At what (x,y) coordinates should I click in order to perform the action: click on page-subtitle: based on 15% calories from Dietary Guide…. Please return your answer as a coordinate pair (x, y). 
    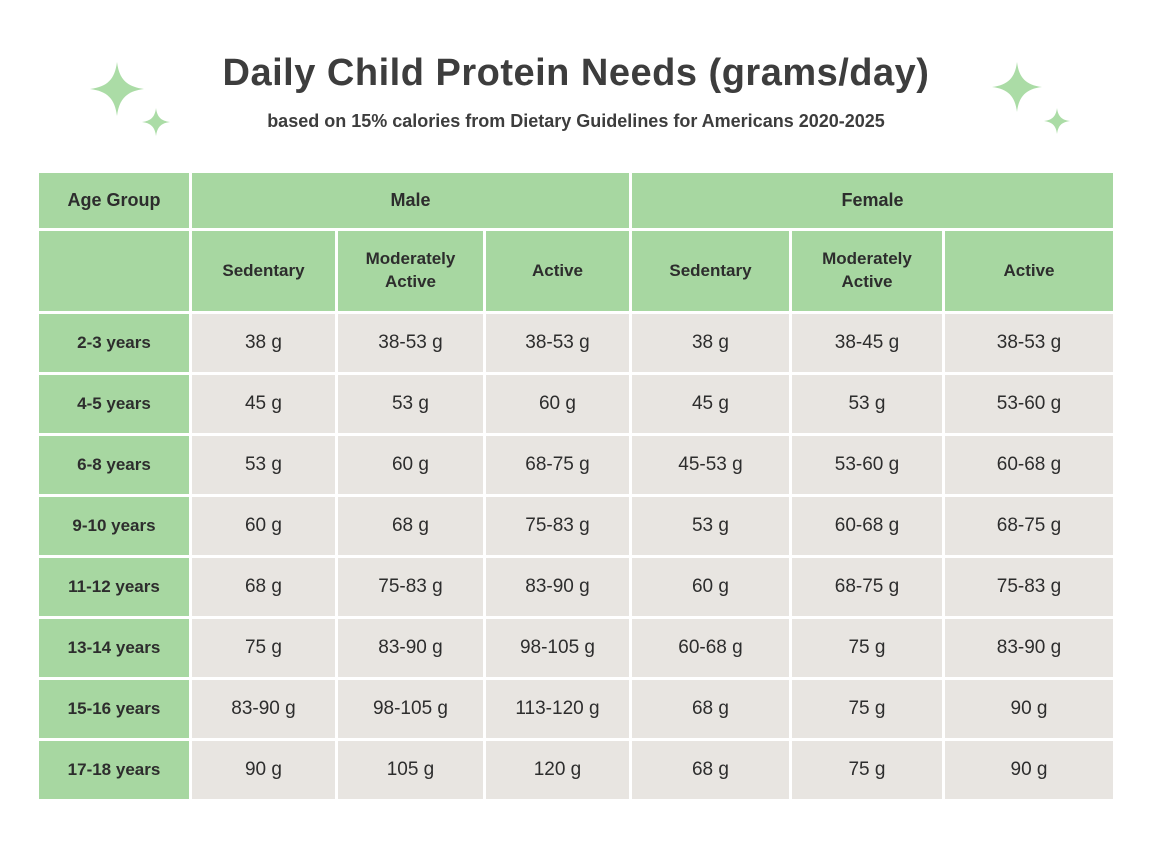
    Looking at the image, I should click on (576, 121).